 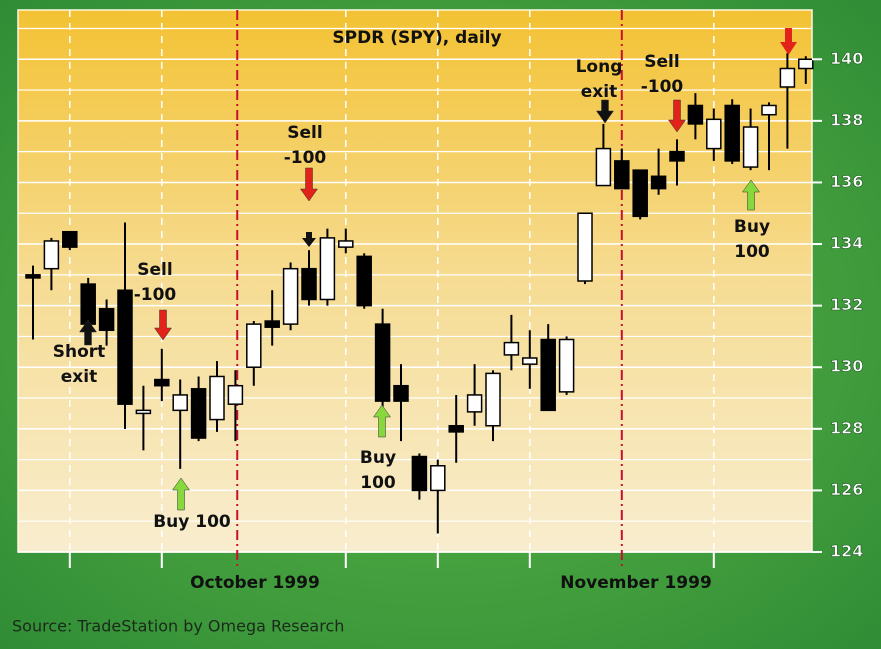 I want to click on y-tick-label: 132, so click(x=846, y=304).